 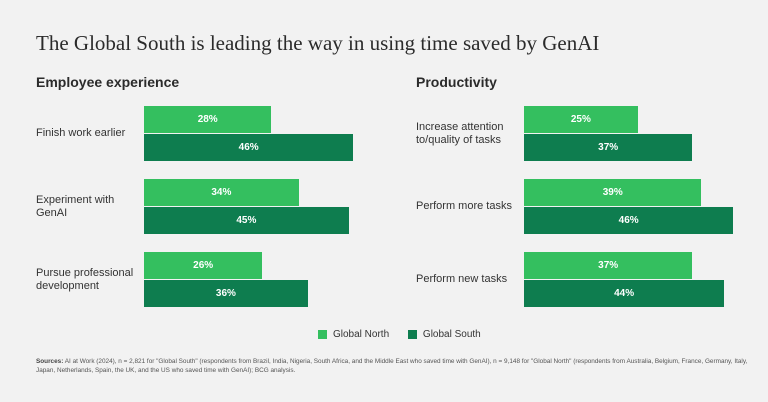 I want to click on bar-value-label: 45%, so click(x=246, y=220).